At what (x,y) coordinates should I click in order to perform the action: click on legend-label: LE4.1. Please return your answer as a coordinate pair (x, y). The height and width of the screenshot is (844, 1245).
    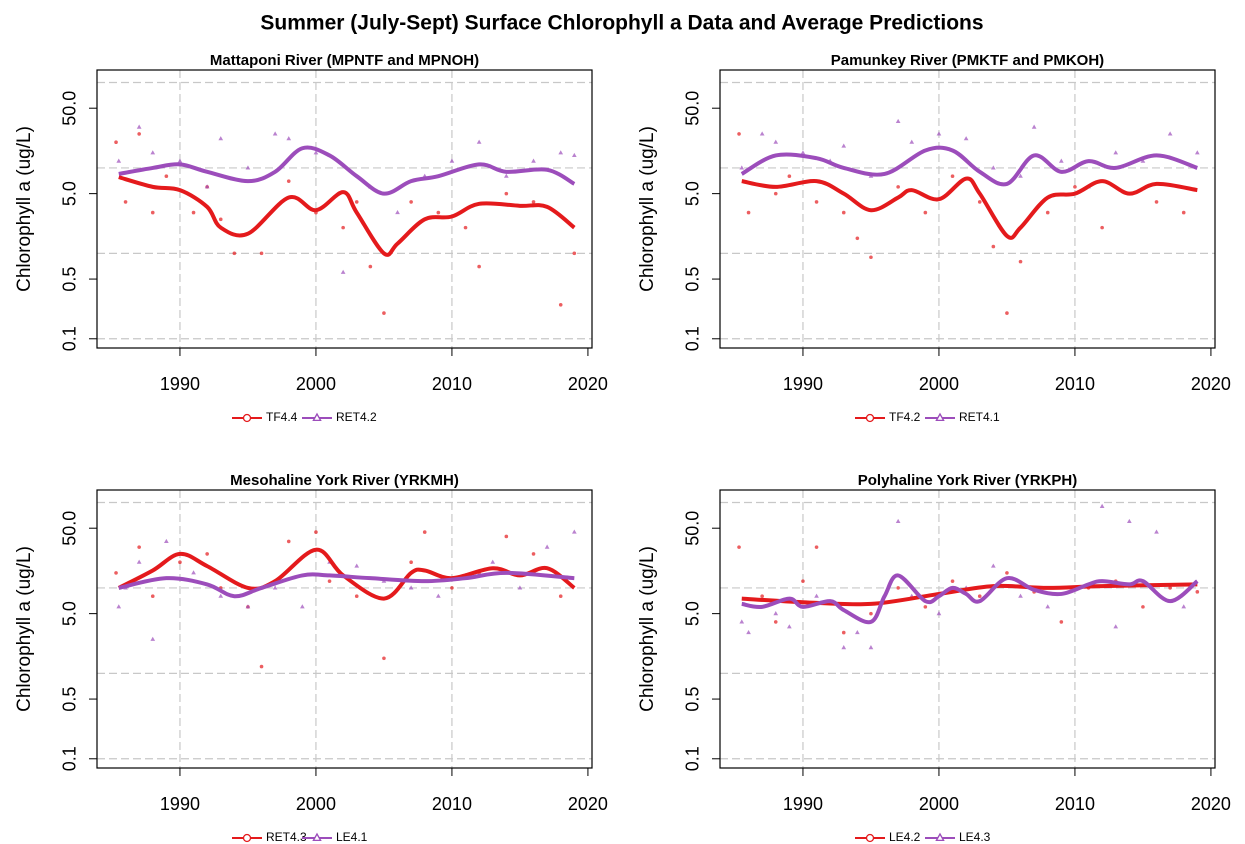
    Looking at the image, I should click on (352, 837).